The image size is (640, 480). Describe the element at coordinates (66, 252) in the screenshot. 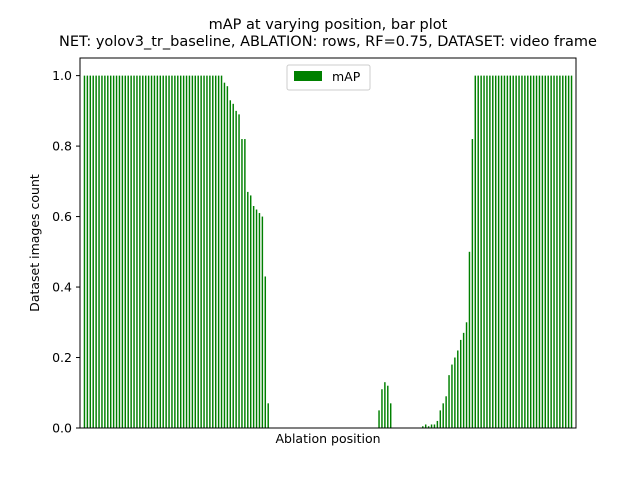

I see `y-axis-ticks: 0.0 0.2 0.4 0.6 0.8 1.0` at that location.